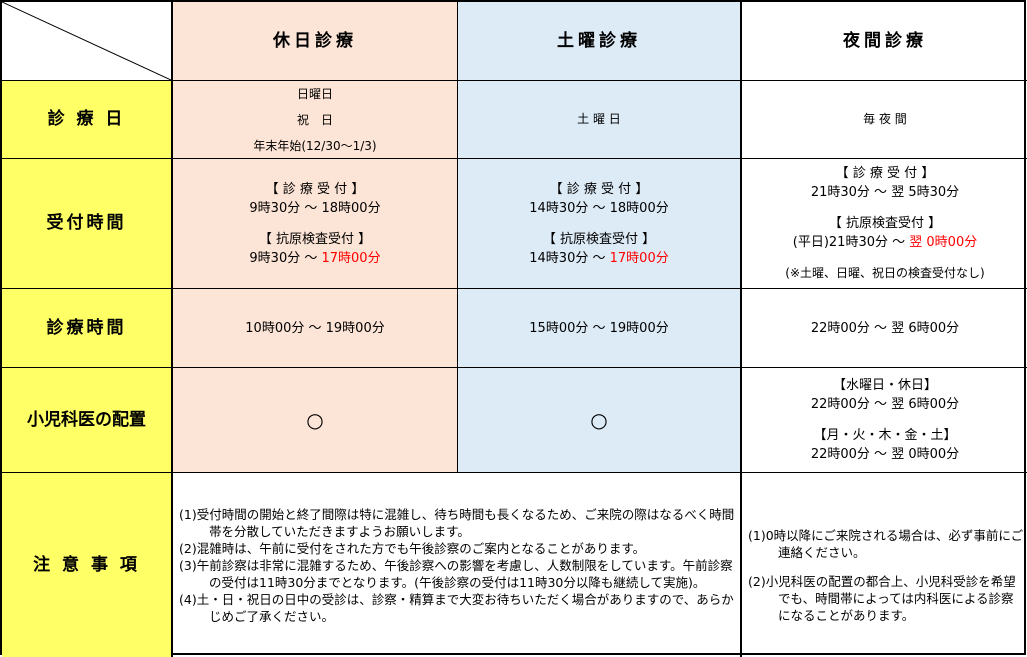  I want to click on note-item: (1)0時以降にご来院される場合は、必ず事前にご連絡ください。, so click(886, 543).